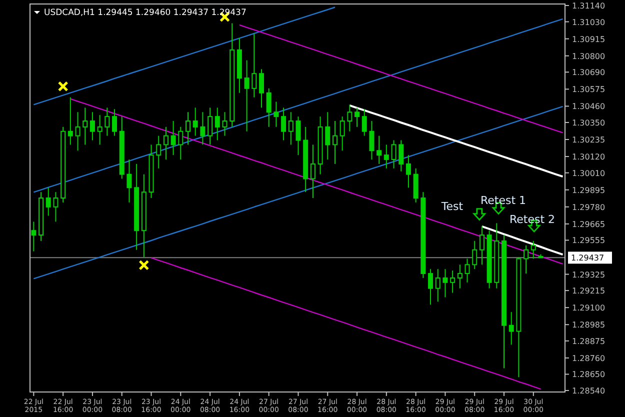 The image size is (625, 417). What do you see at coordinates (589, 56) in the screenshot?
I see `y-tick-label: 1.30800` at bounding box center [589, 56].